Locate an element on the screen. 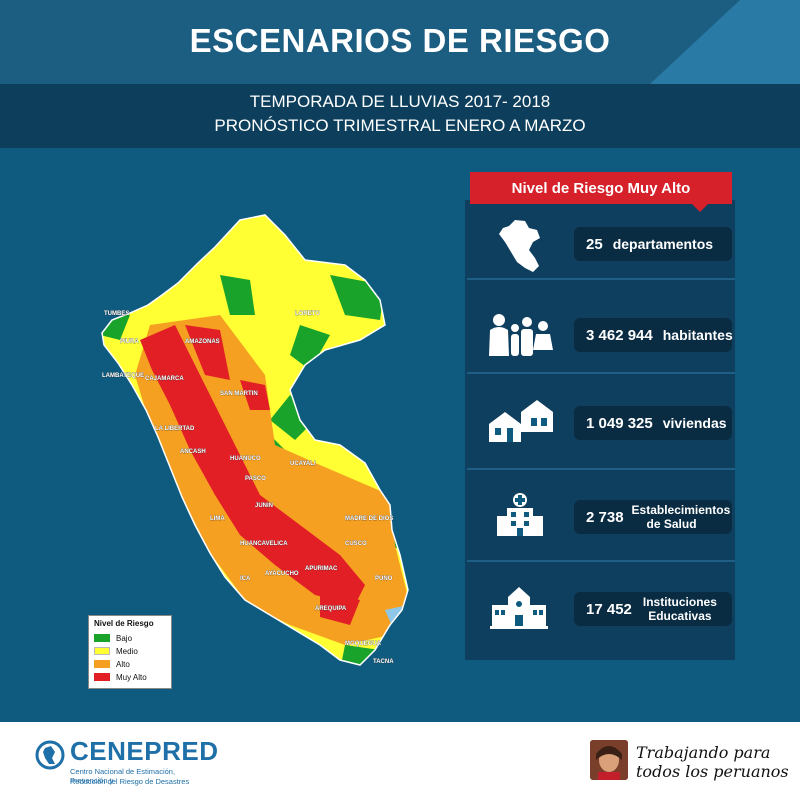  map-region-label: LIMA is located at coordinates (217, 519).